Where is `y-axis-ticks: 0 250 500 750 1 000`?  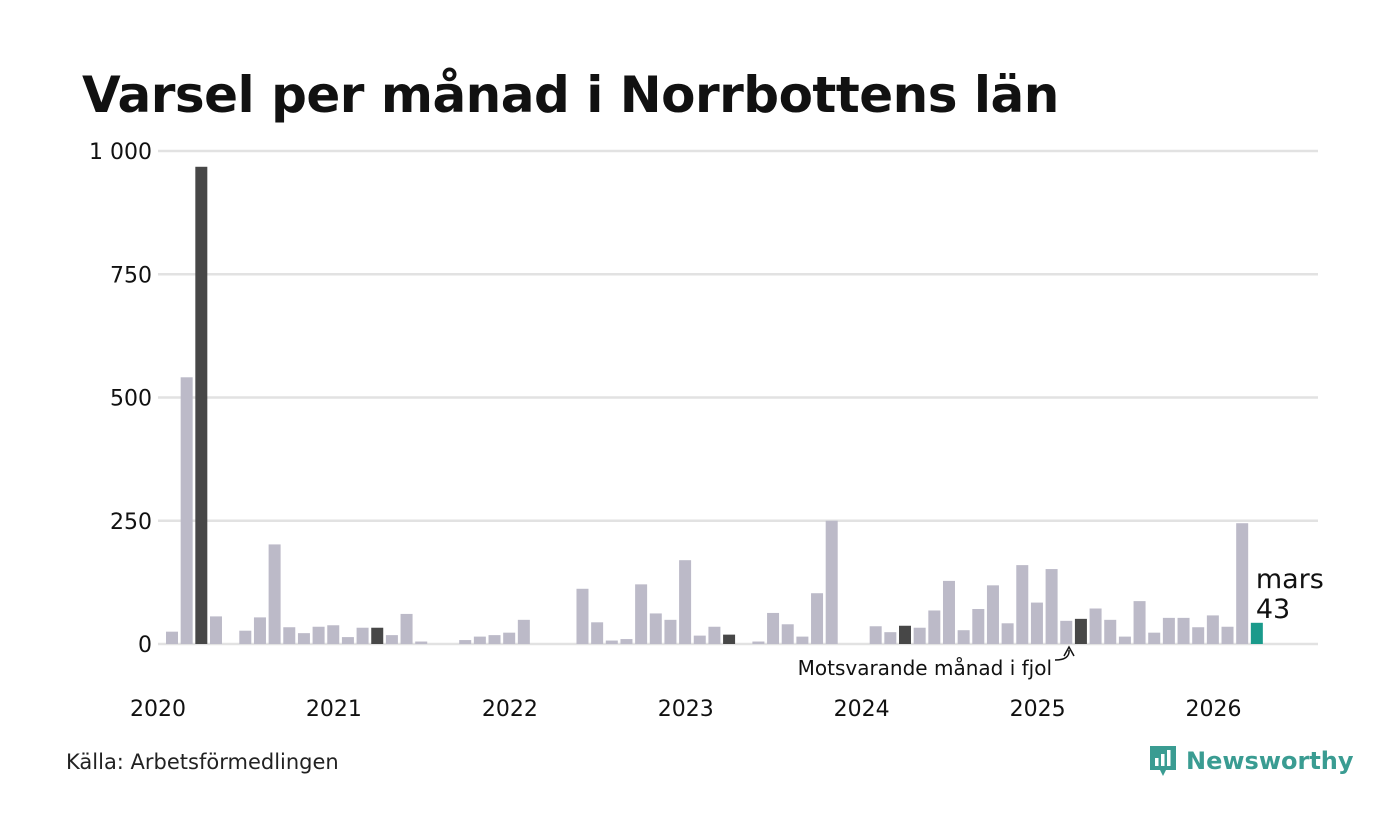
y-axis-ticks: 0 250 500 750 1 000 is located at coordinates (120, 399).